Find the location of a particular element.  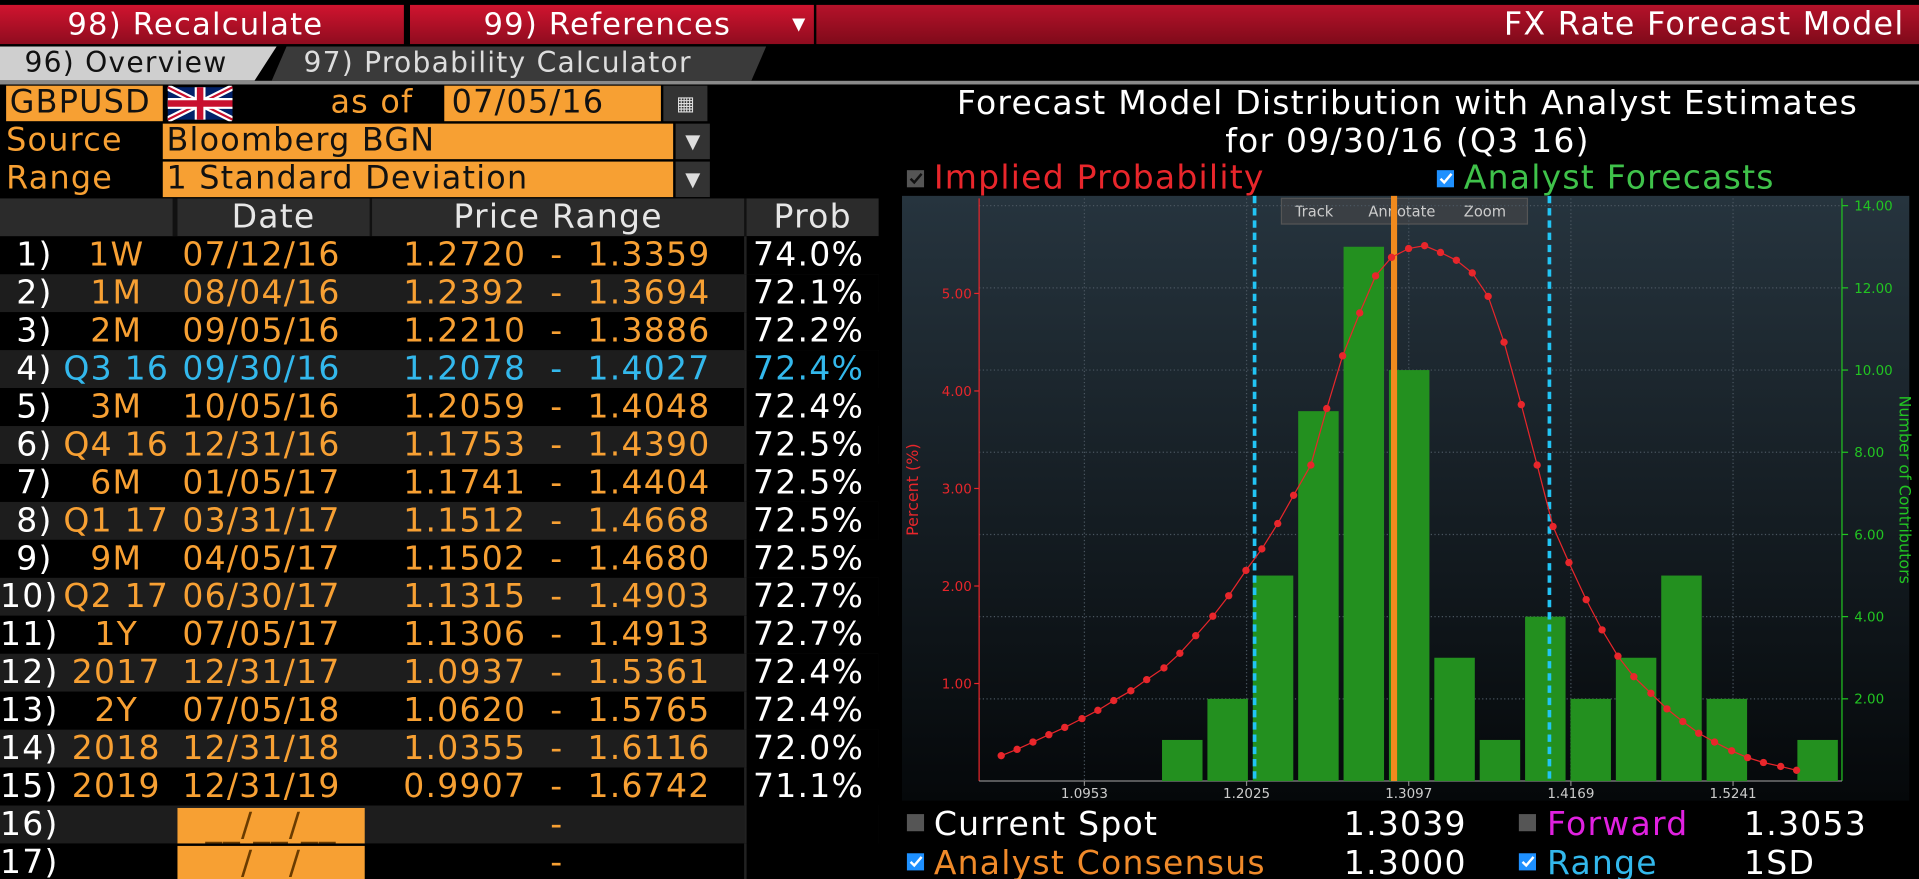

probability: 72.1% is located at coordinates (811, 293).